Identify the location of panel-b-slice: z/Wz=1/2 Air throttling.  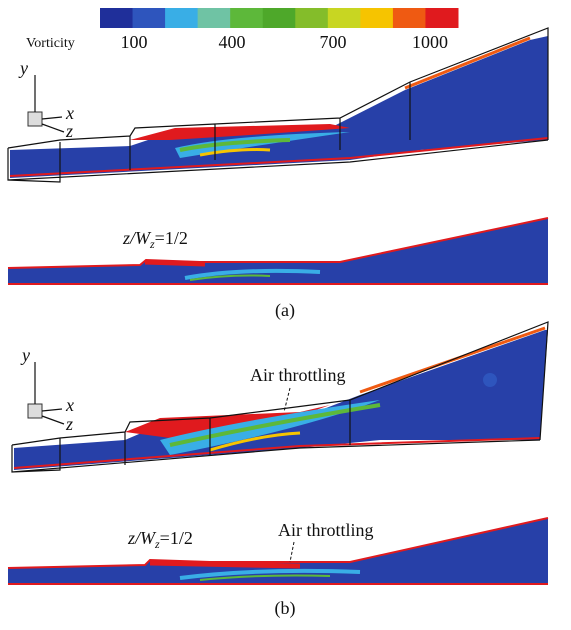
(278, 551).